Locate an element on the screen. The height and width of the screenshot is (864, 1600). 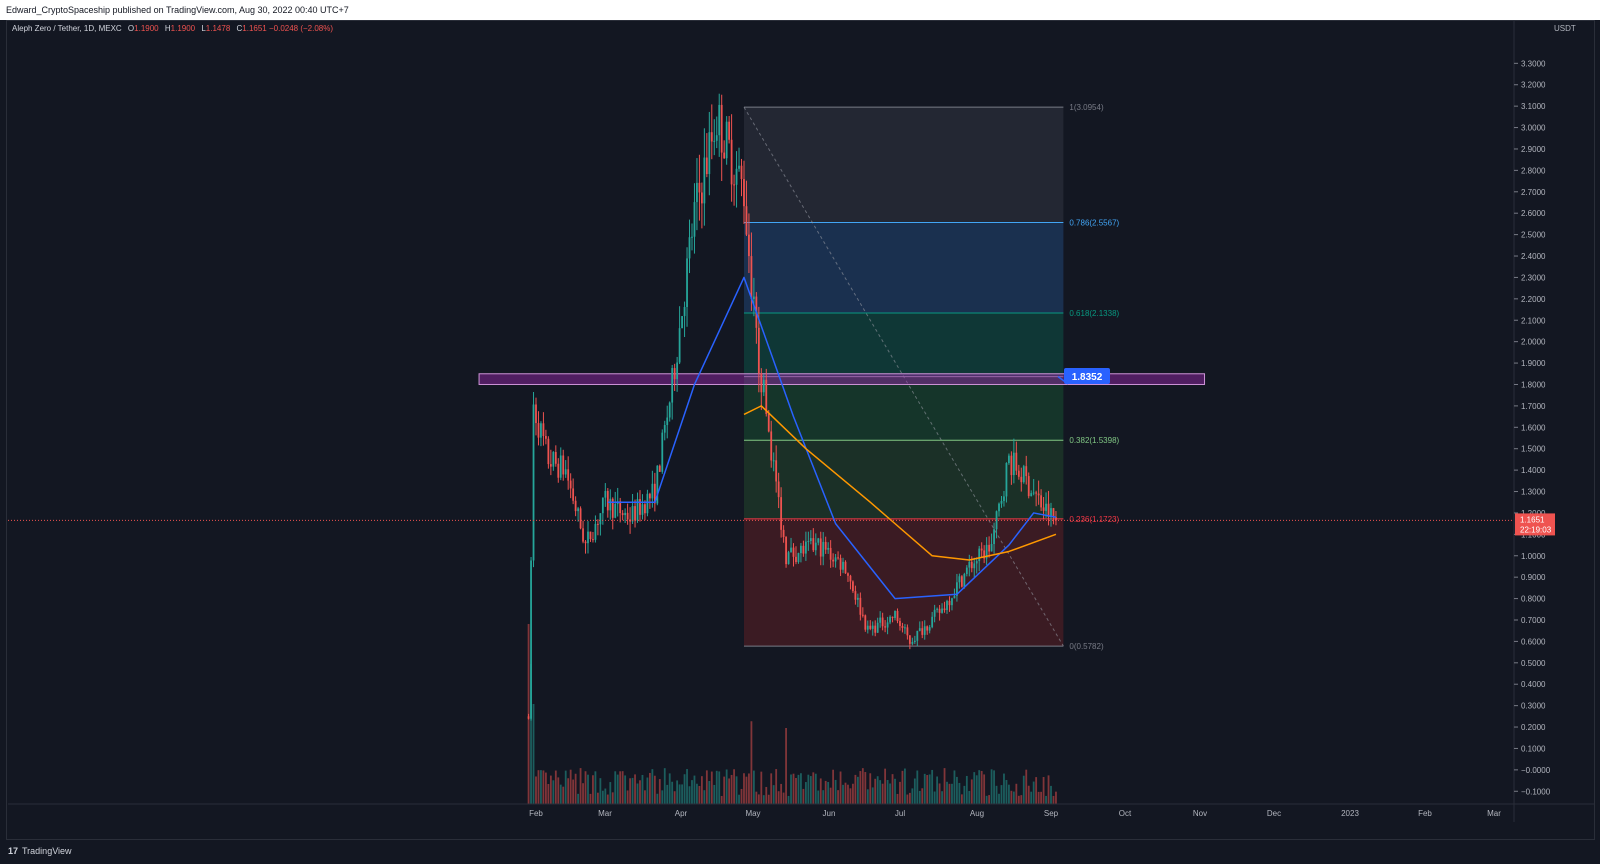
ma-slow-line is located at coordinates (900, 483).